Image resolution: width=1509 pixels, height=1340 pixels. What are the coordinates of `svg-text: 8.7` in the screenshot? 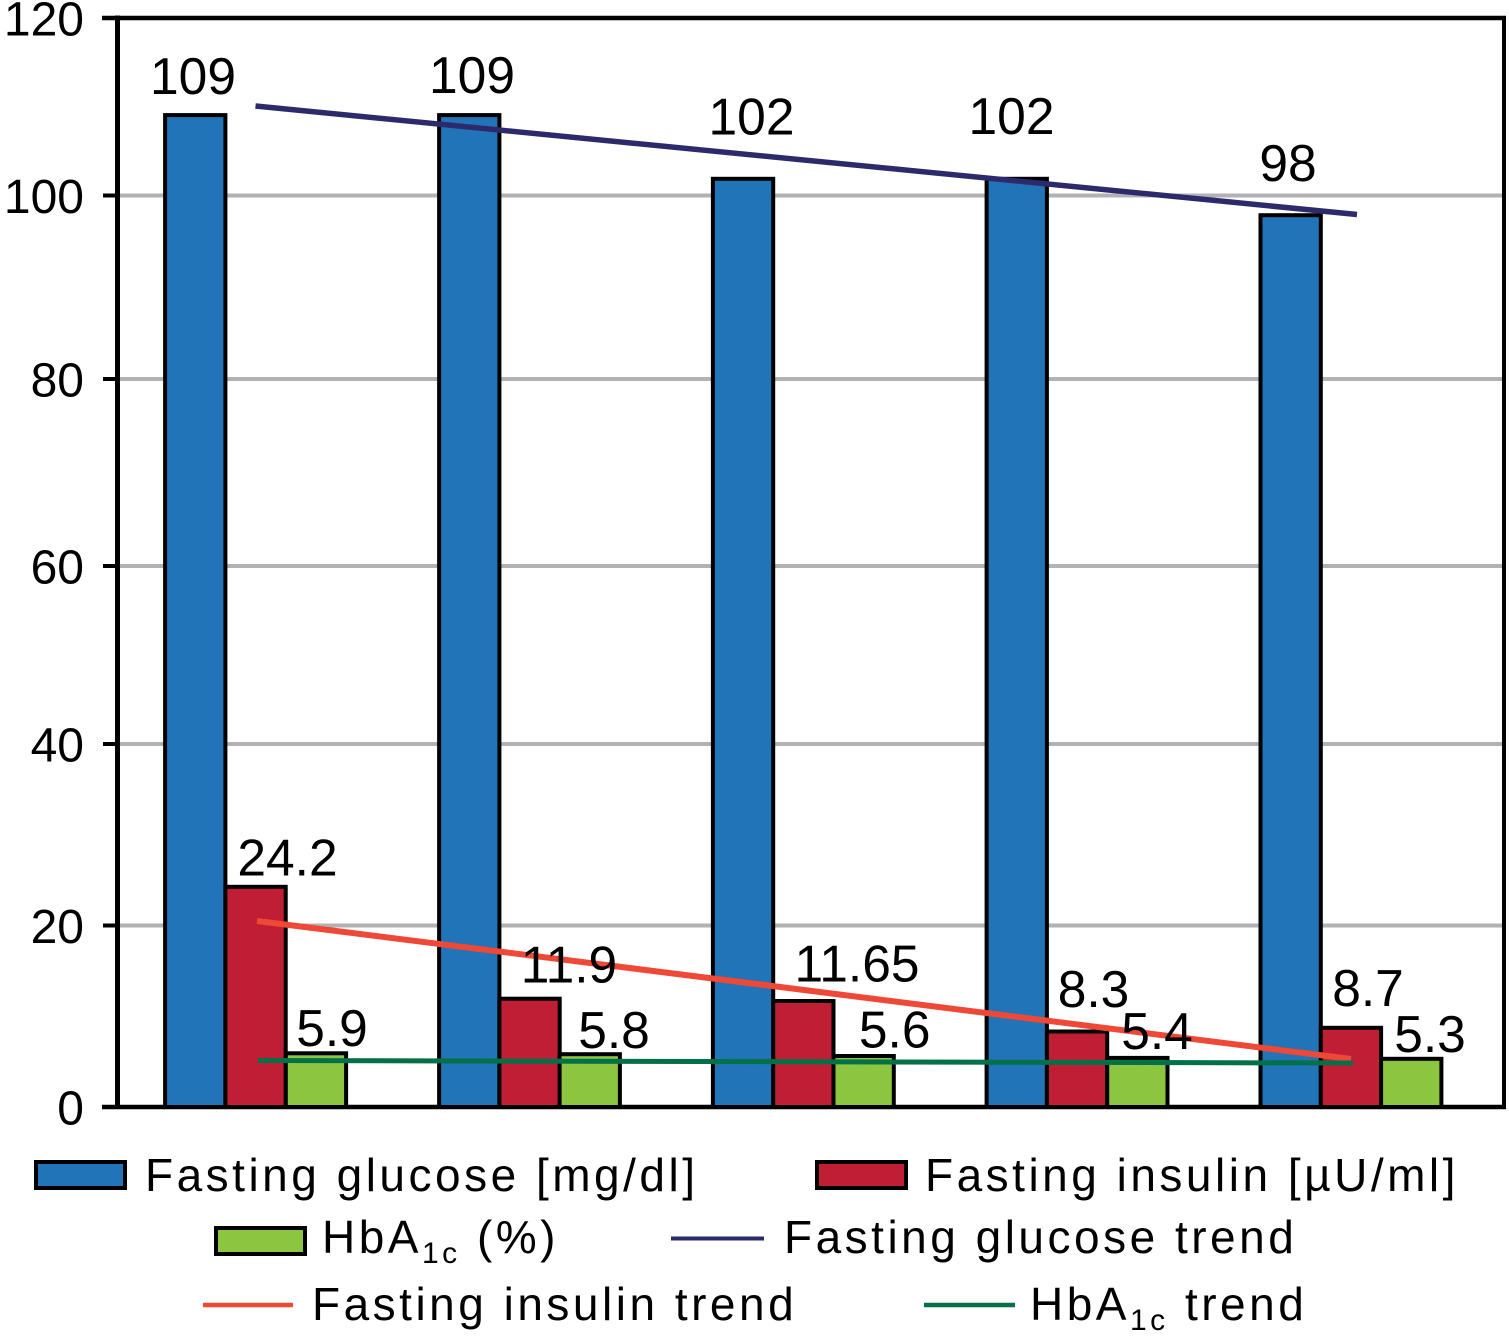 It's located at (1368, 988).